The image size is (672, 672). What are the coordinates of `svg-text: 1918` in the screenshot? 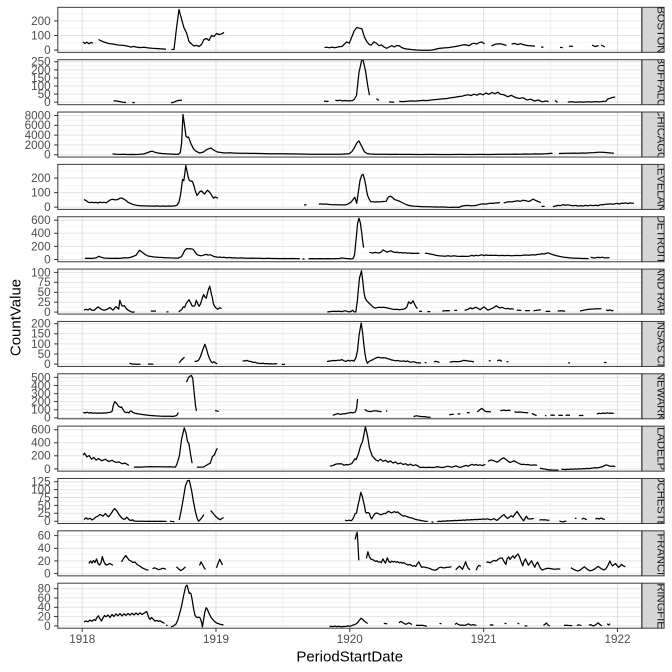 It's located at (82, 639).